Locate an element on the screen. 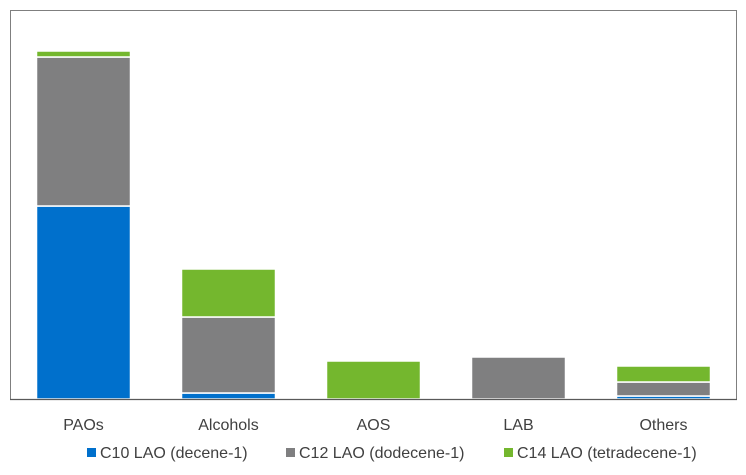  x-tick-label-lab: LAB is located at coordinates (518, 425).